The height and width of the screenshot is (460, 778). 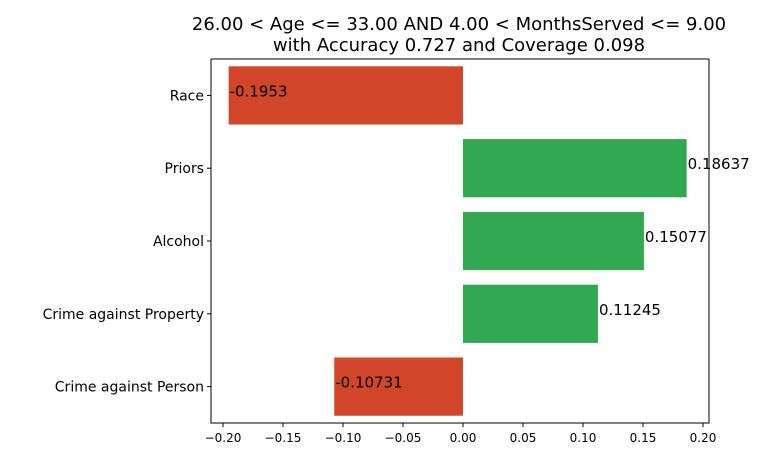 What do you see at coordinates (368, 383) in the screenshot?
I see `data-label-4: -0.10731` at bounding box center [368, 383].